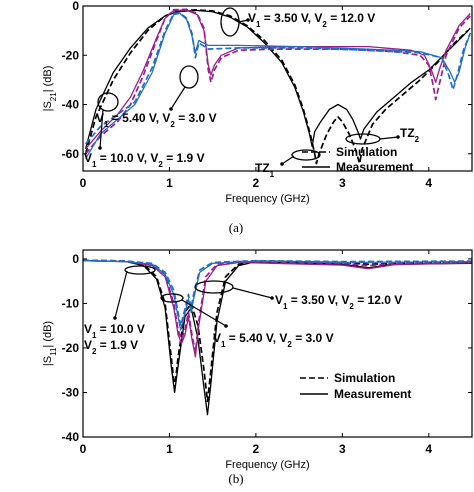 The width and height of the screenshot is (474, 492). Describe the element at coordinates (50, 343) in the screenshot. I see `y-axis-label: |S11| (dB)` at that location.